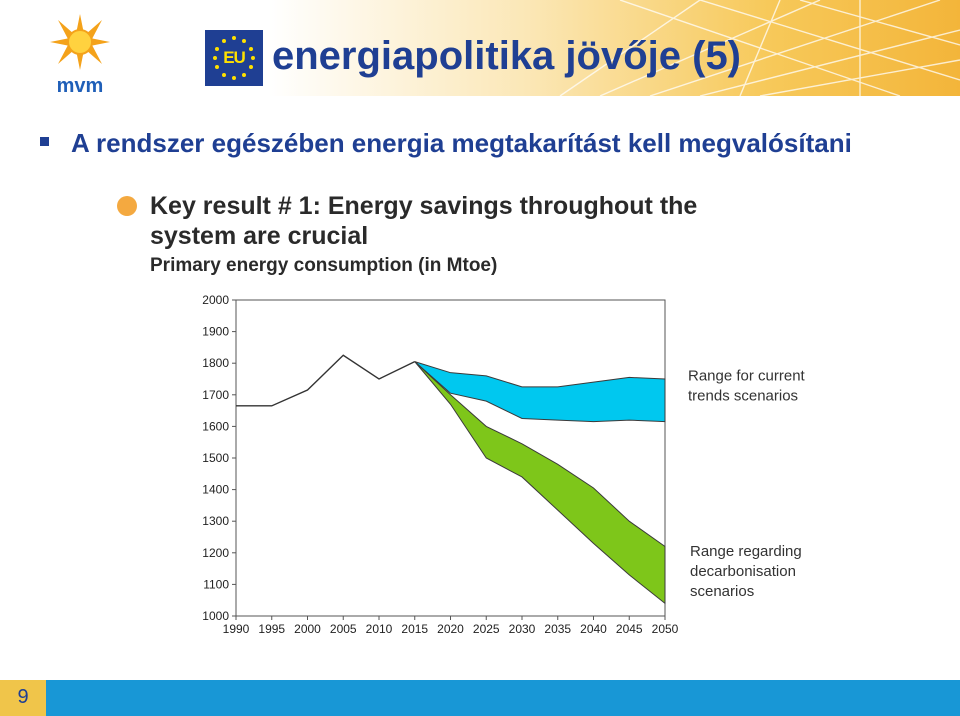  I want to click on legend-label: scenarios, so click(722, 591).